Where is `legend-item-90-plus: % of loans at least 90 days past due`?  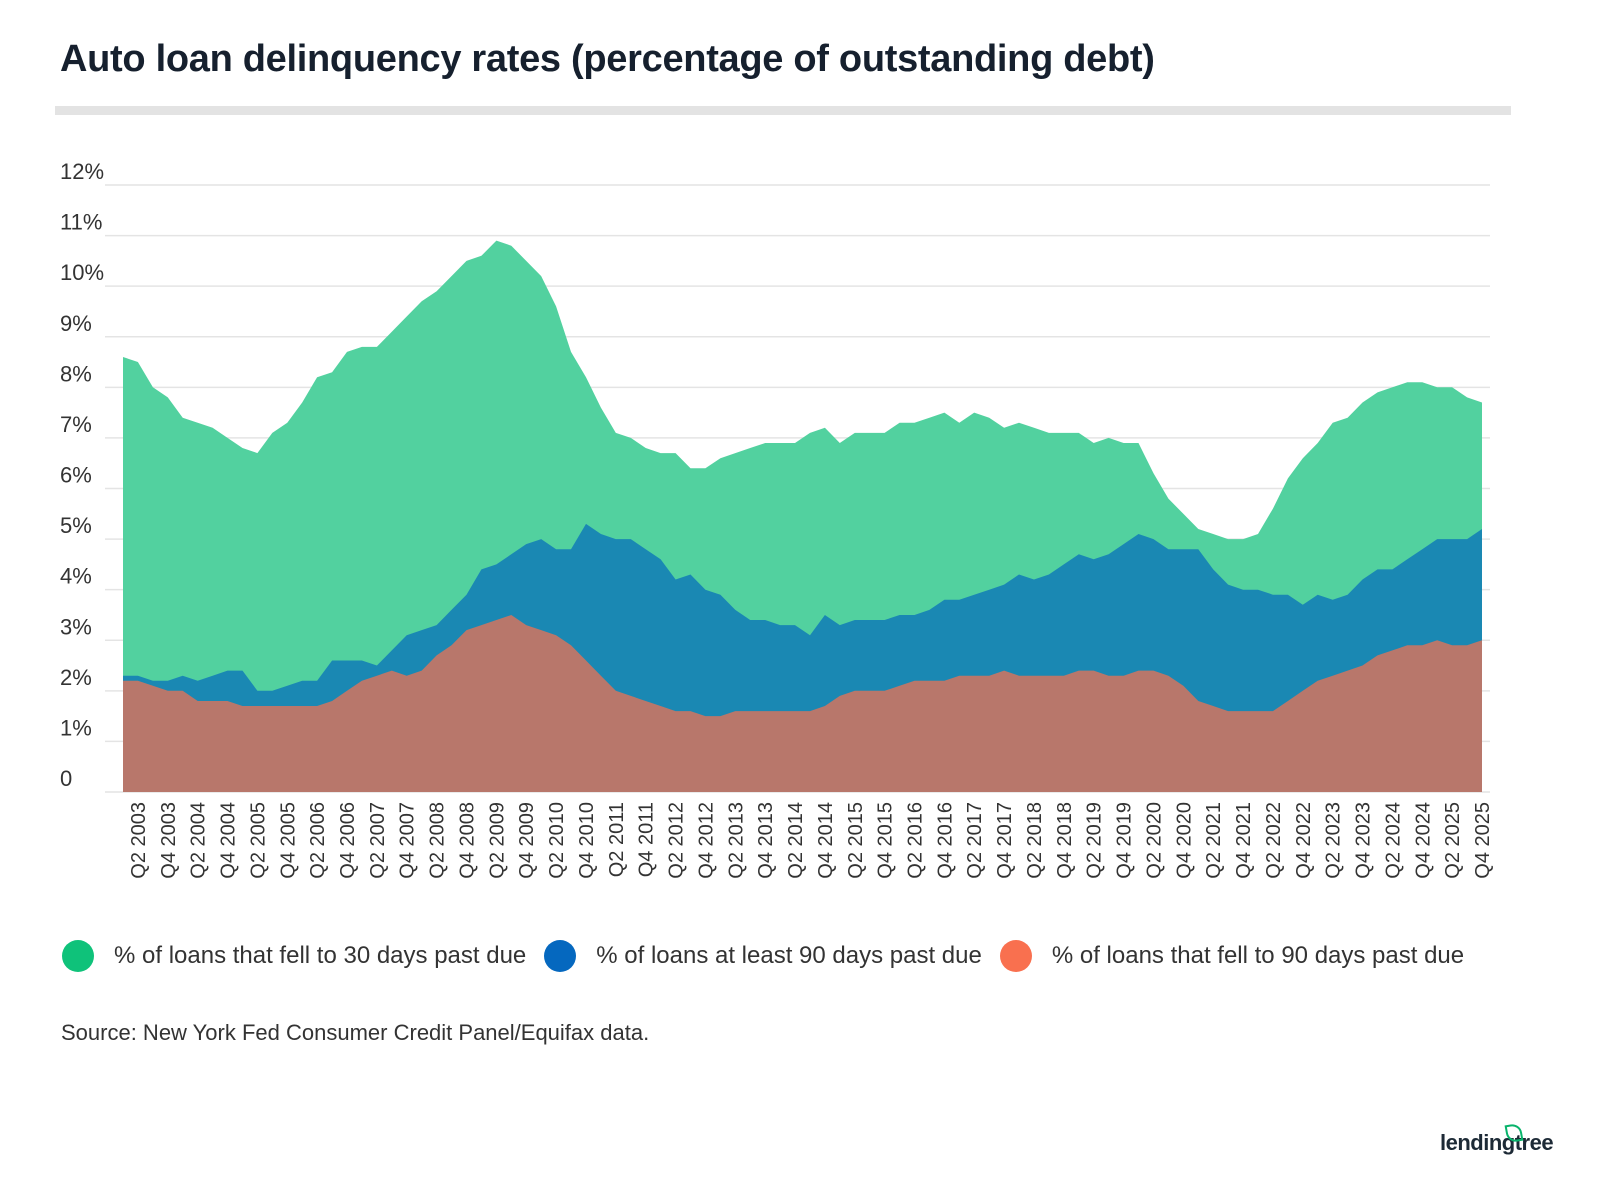 legend-item-90-plus: % of loans at least 90 days past due is located at coordinates (763, 956).